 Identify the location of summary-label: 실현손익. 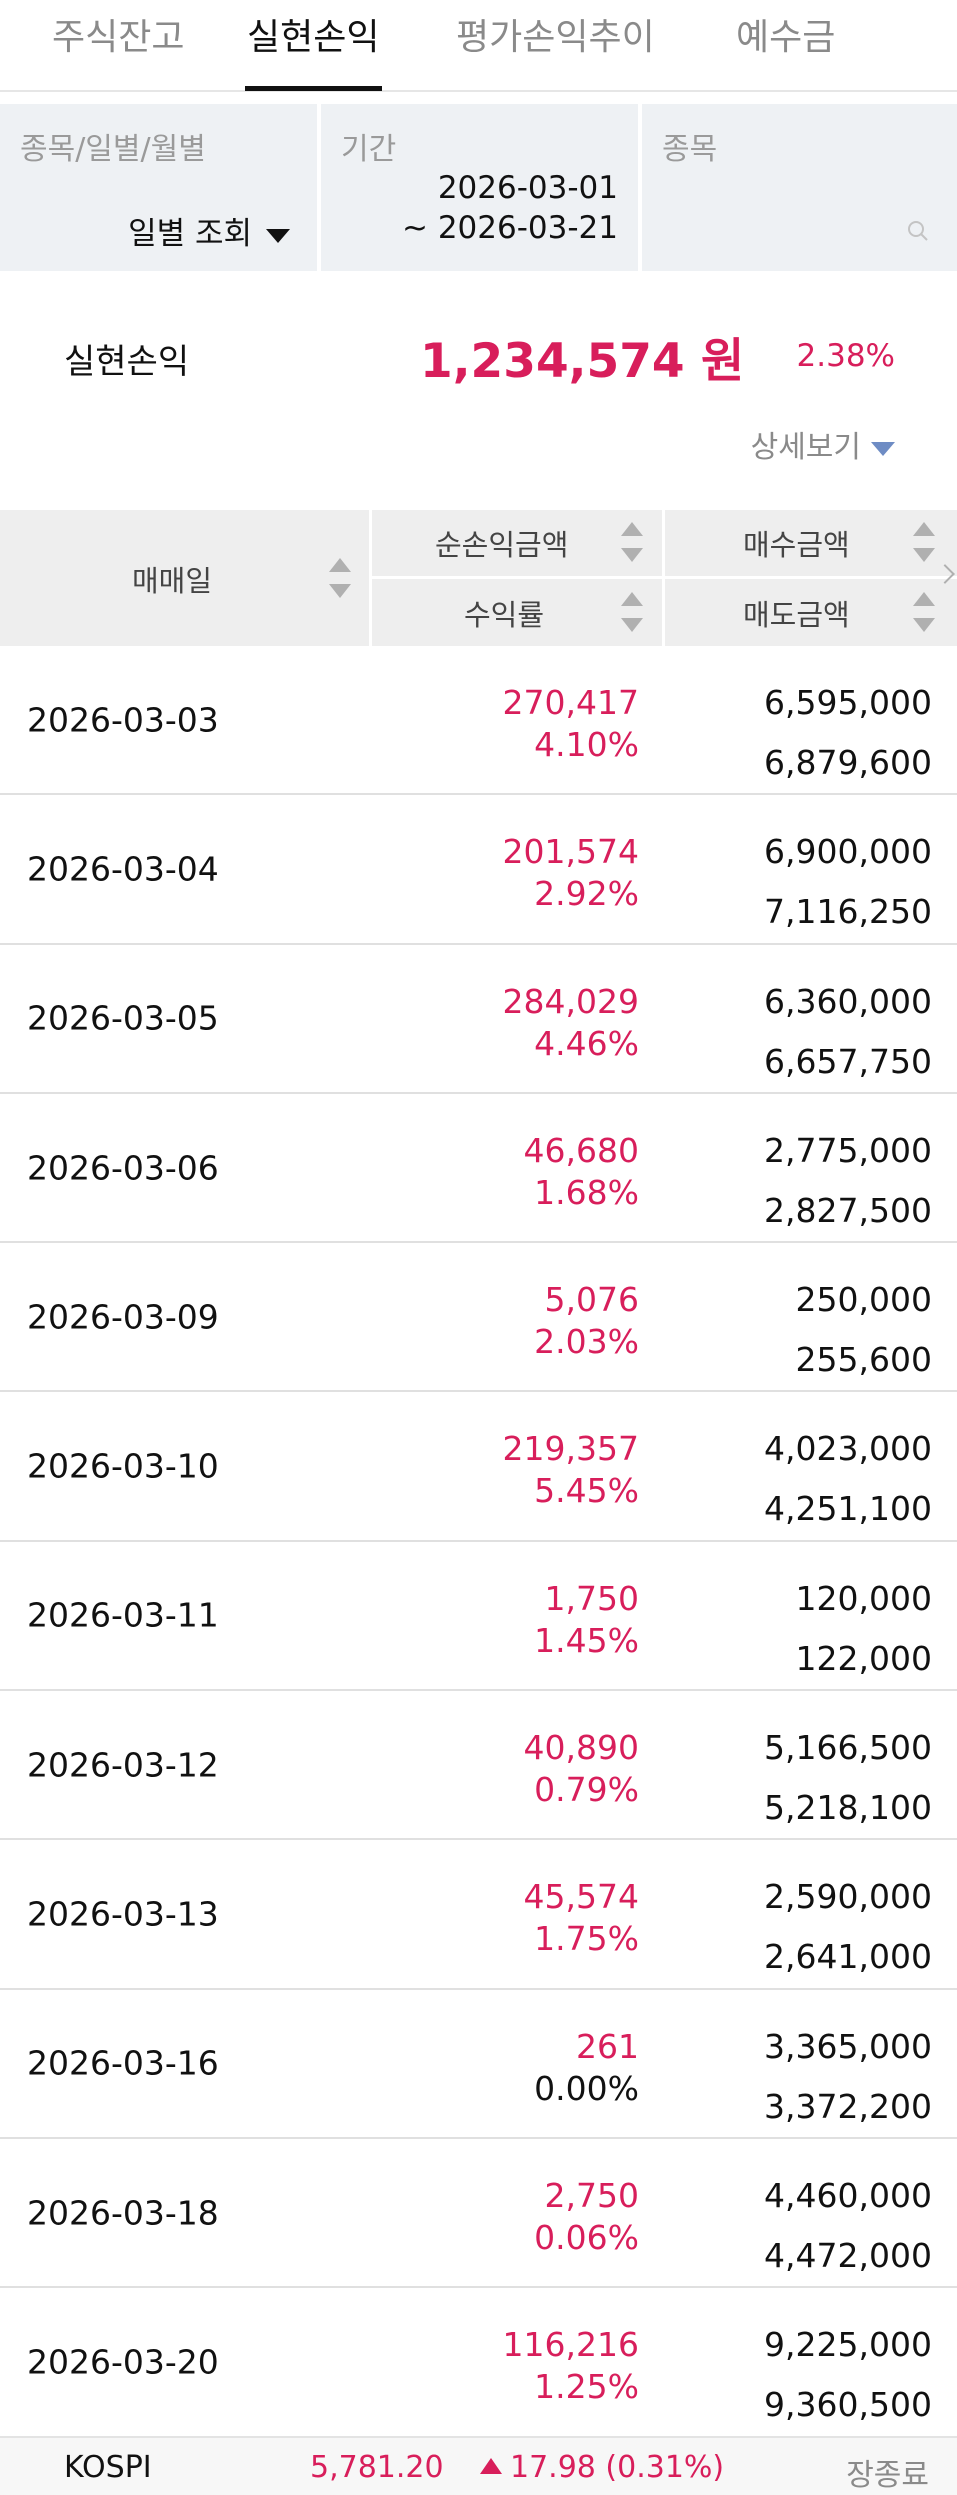
(126, 358).